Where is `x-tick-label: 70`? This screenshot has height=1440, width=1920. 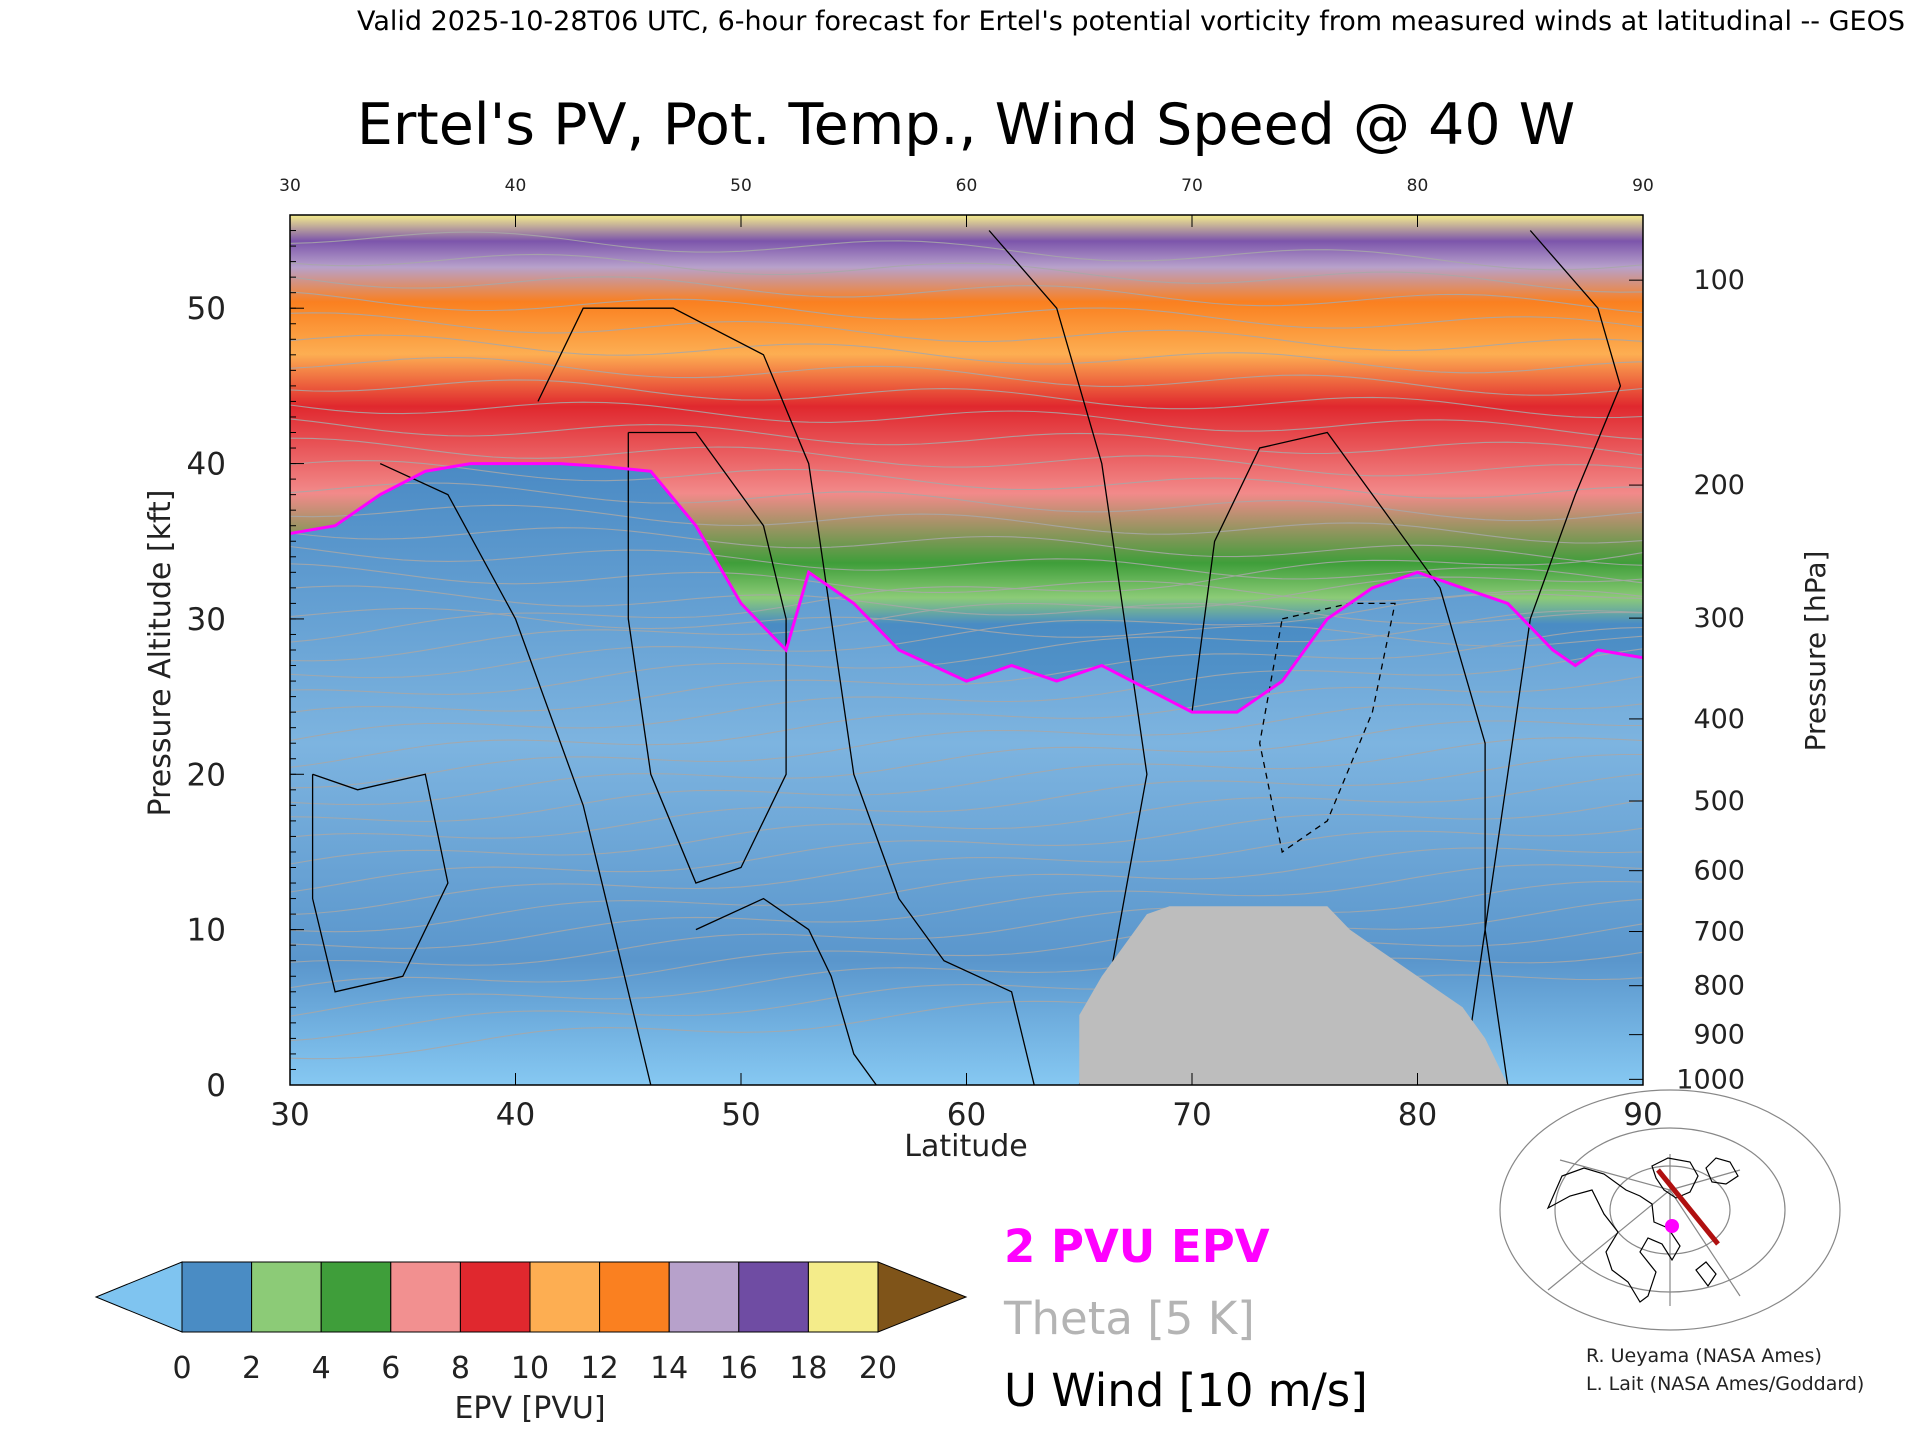 x-tick-label: 70 is located at coordinates (1191, 1115).